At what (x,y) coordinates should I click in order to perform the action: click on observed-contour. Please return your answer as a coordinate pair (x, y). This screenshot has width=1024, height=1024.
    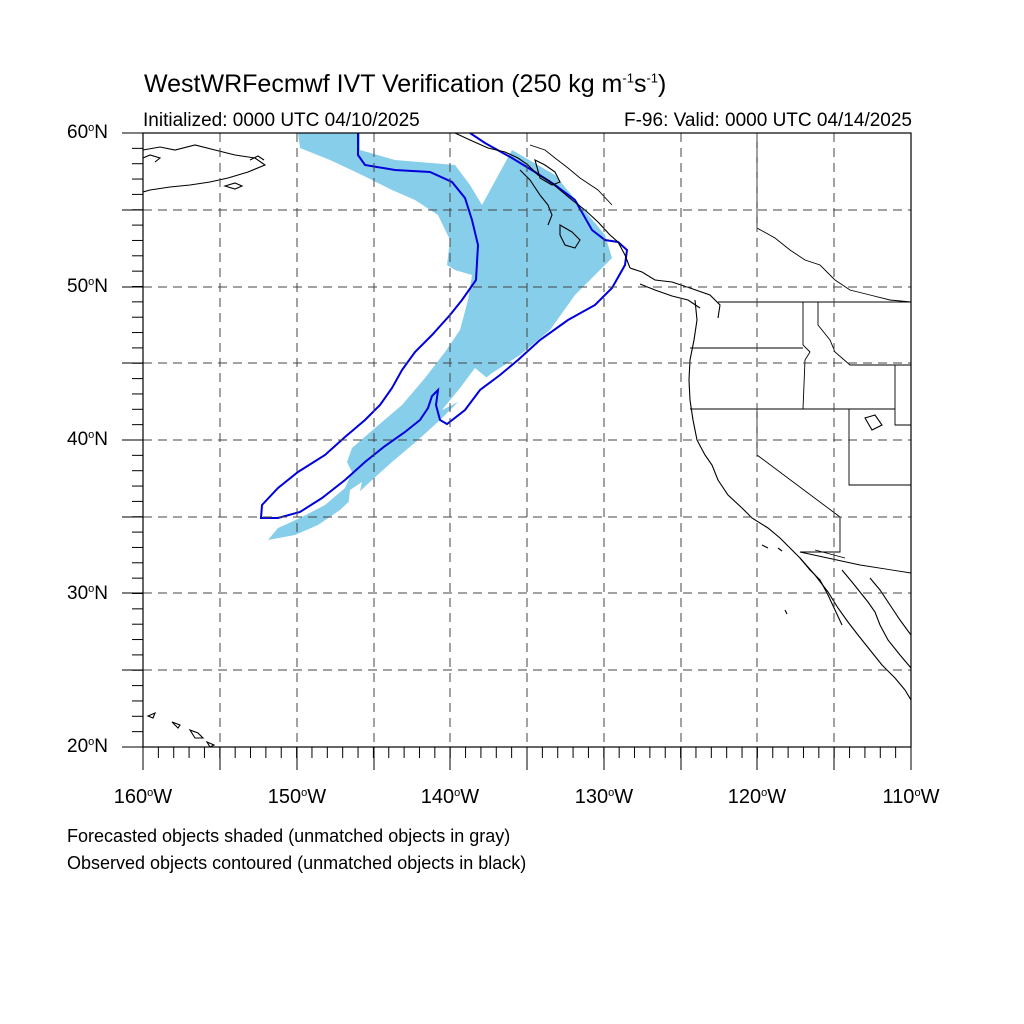
    Looking at the image, I should click on (444, 326).